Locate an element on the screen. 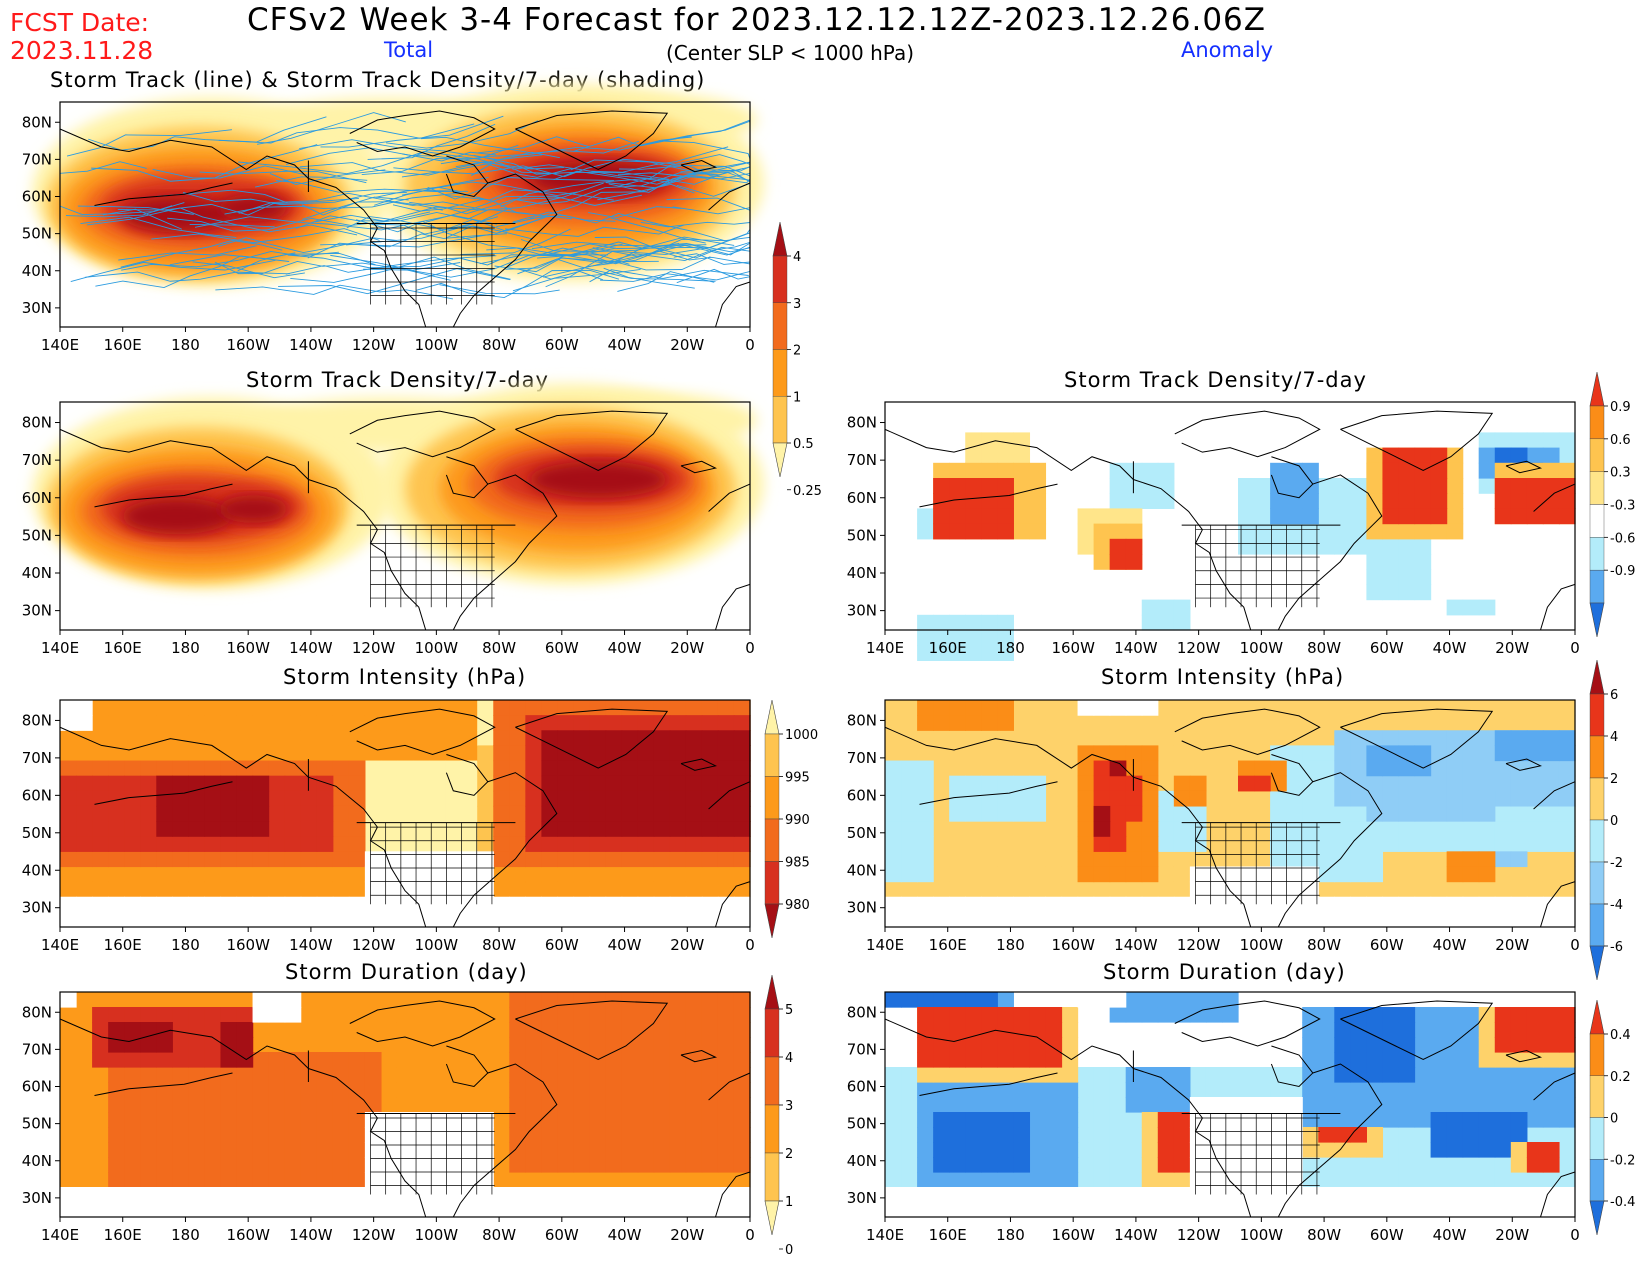 The image size is (1650, 1275). map-duration-anom-lon-label: 60W is located at coordinates (1387, 1235).